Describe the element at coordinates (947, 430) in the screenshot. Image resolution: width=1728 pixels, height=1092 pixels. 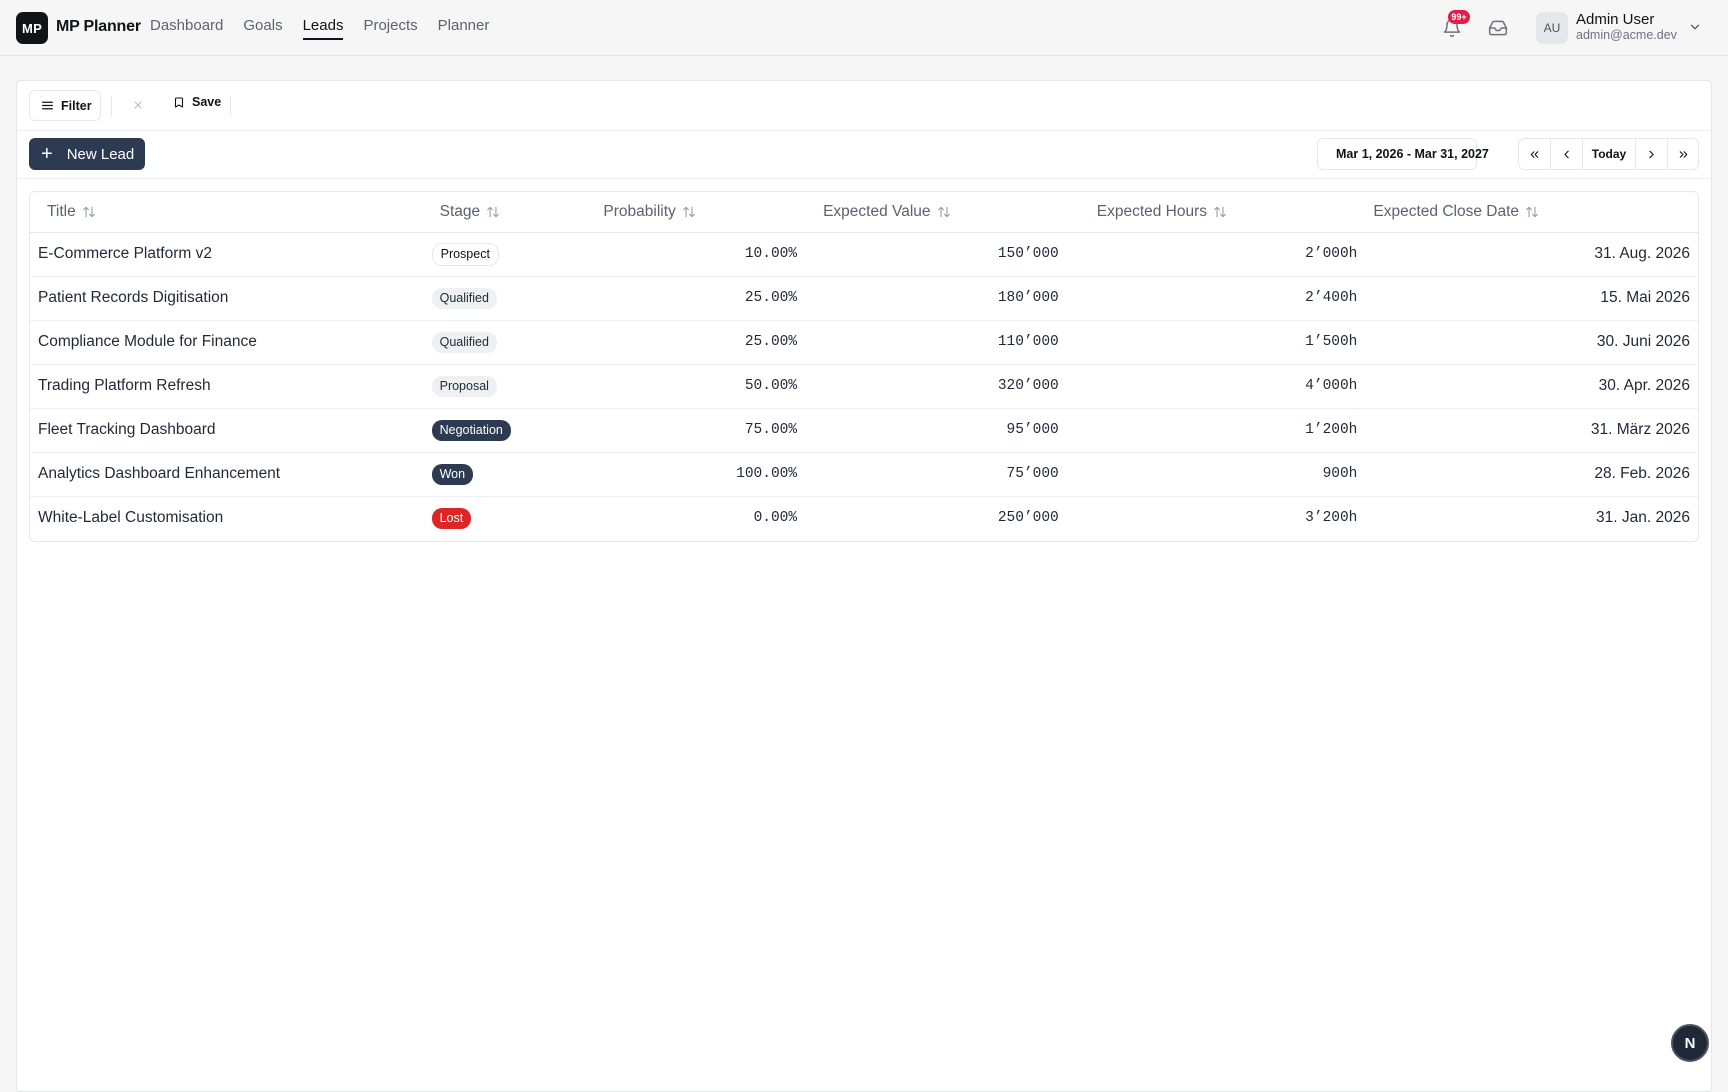
I see `cell-expected-value: 95’000` at that location.